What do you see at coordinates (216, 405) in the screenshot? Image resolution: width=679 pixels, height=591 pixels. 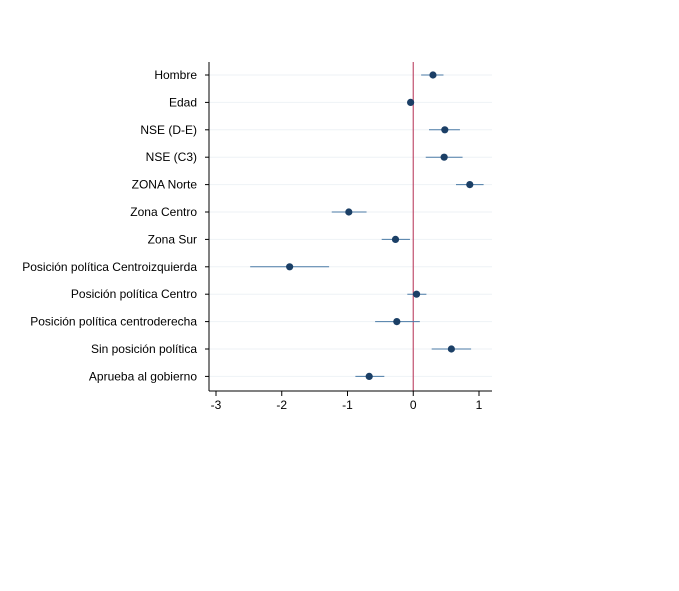 I see `x-tick-label: -3` at bounding box center [216, 405].